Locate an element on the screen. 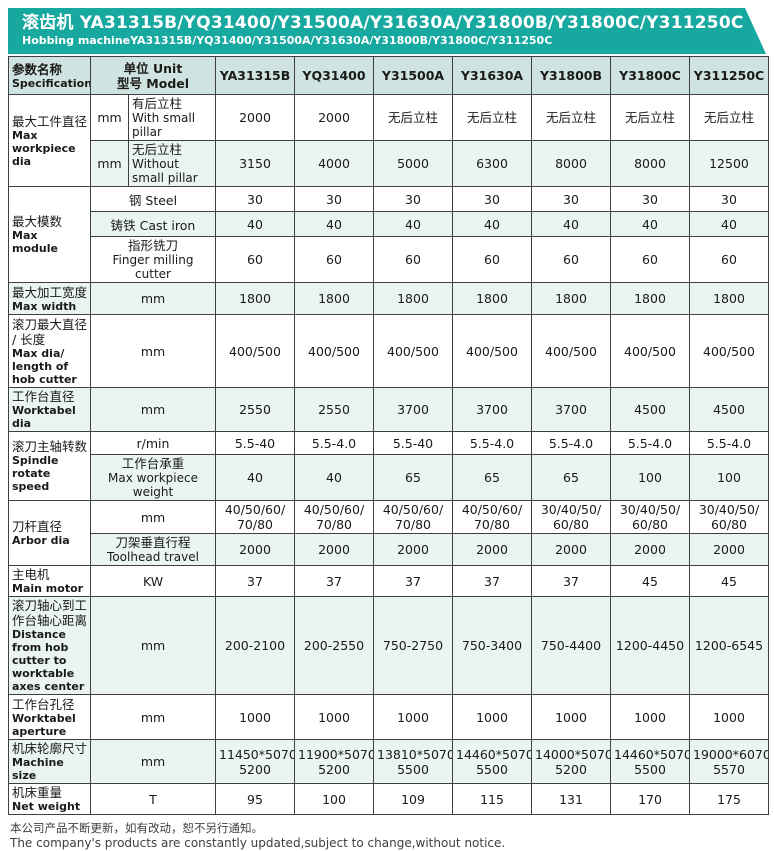 The image size is (774, 851). value-cell: 40/50/60/ 70/80 is located at coordinates (413, 517).